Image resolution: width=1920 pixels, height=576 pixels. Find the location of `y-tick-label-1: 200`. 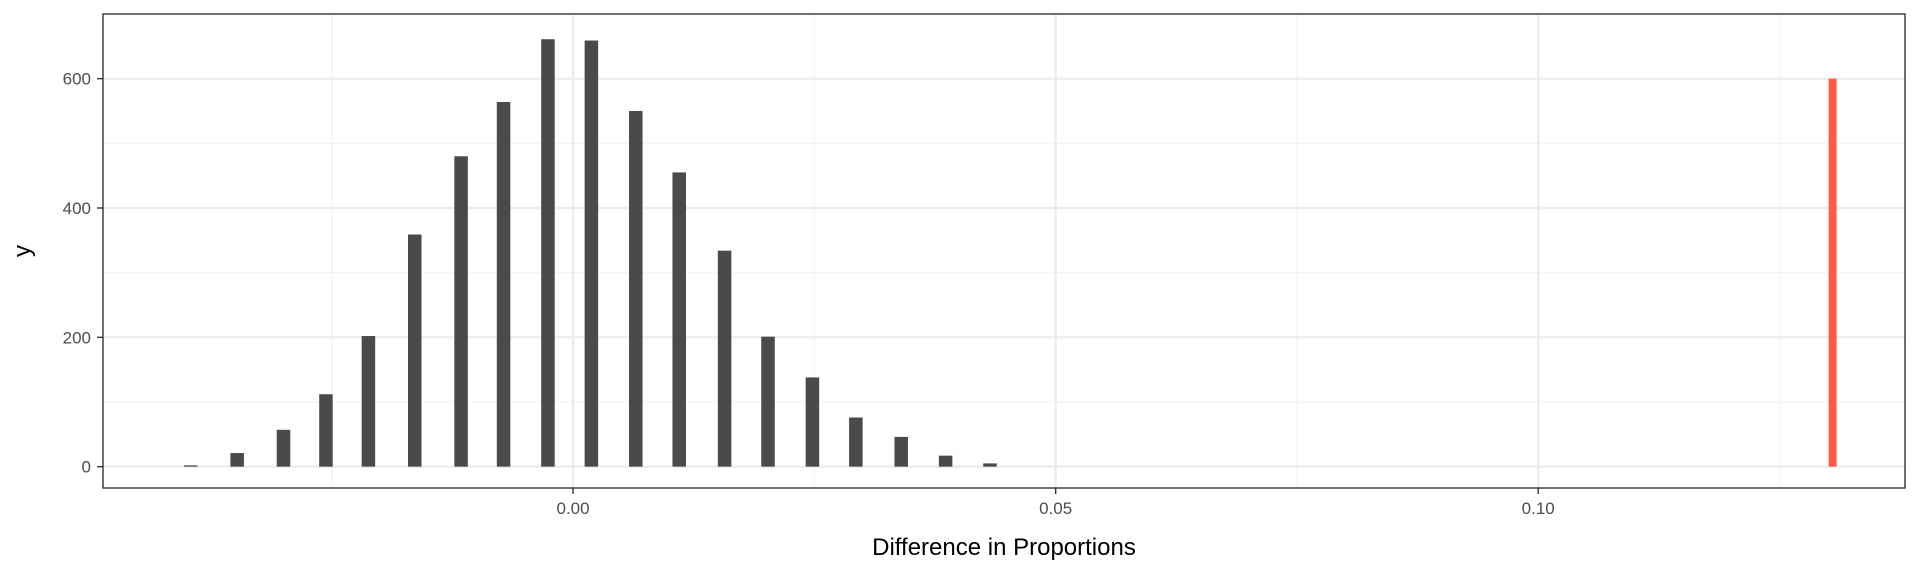

y-tick-label-1: 200 is located at coordinates (77, 337).